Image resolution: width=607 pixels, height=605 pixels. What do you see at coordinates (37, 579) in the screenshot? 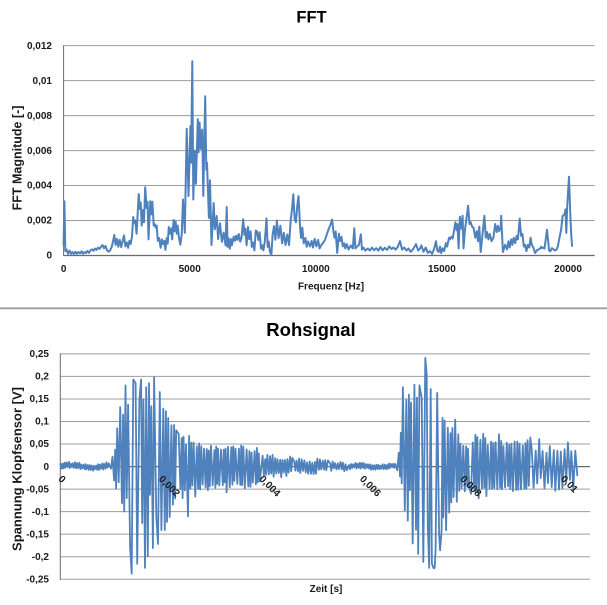
I see `svg-text: -0,25` at bounding box center [37, 579].